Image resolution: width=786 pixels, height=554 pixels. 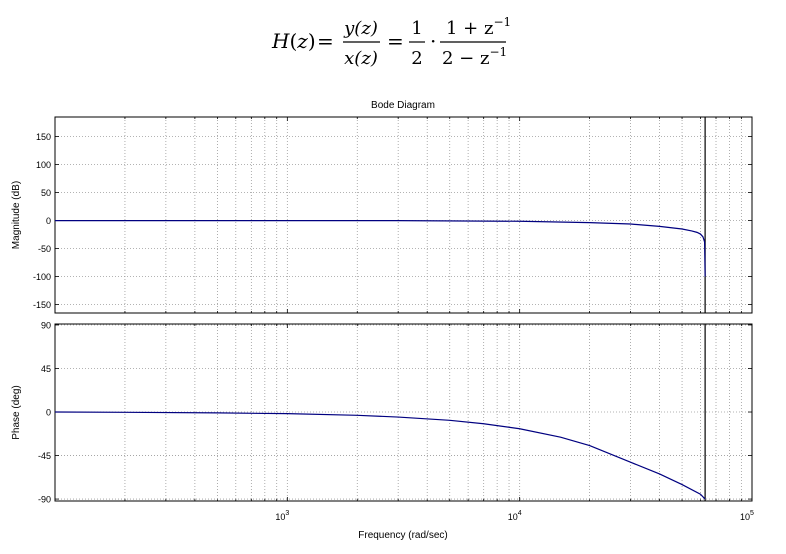 I want to click on magnitude-y-tick-label: 100, so click(x=43, y=165).